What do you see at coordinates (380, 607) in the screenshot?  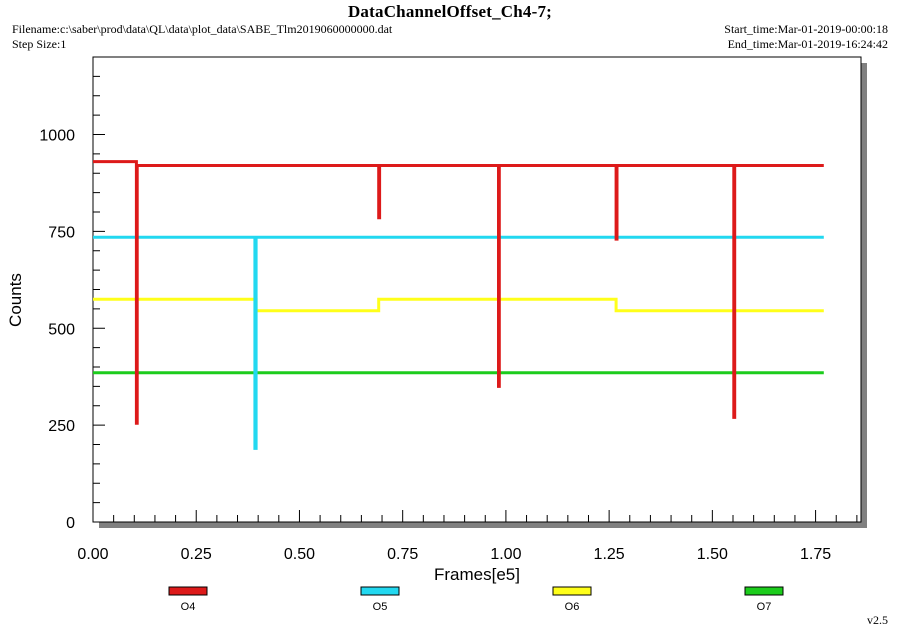 I see `legend-label-o5: O5` at bounding box center [380, 607].